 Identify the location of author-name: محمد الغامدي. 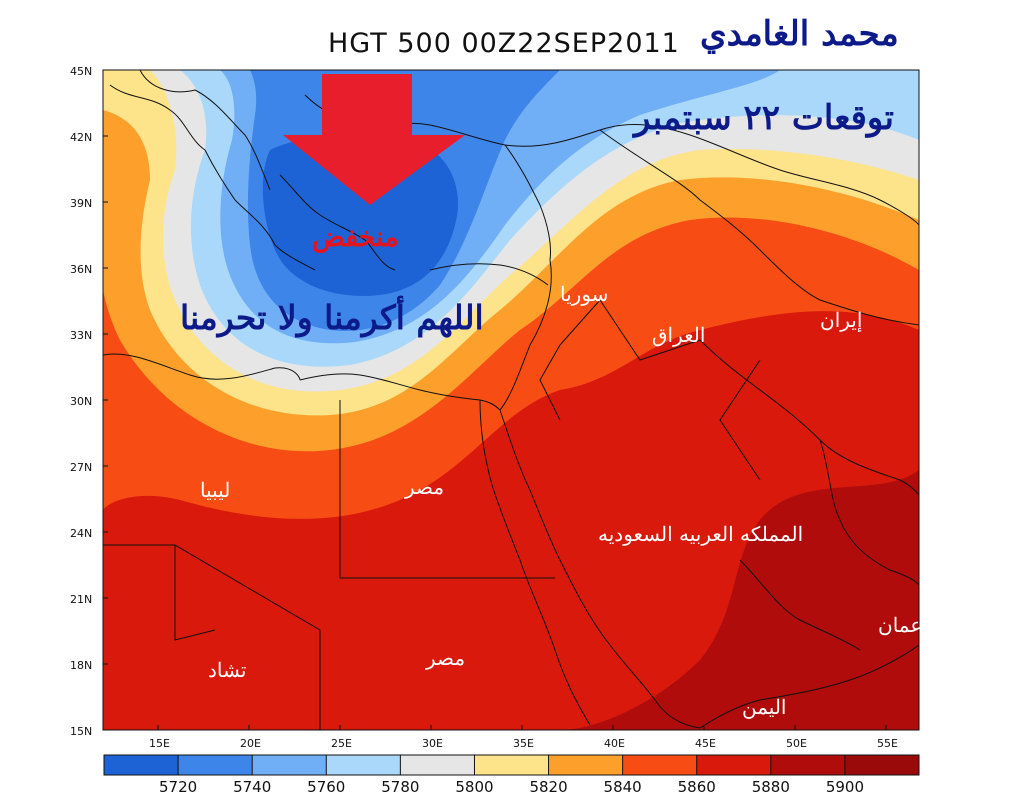
(799, 34).